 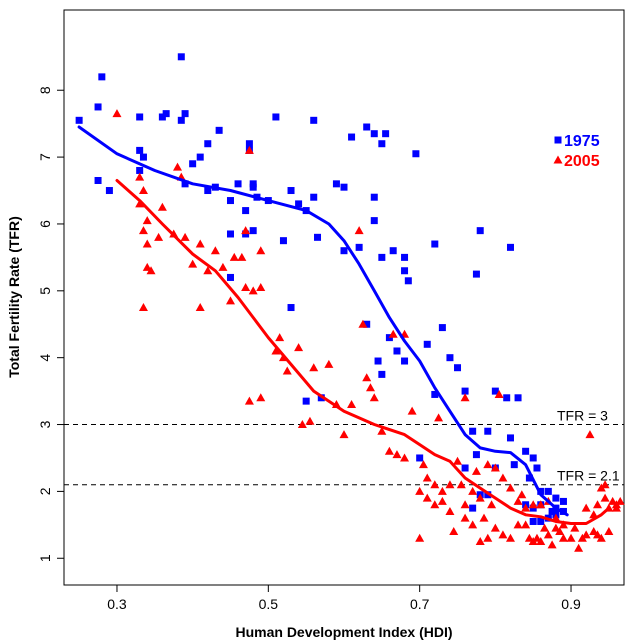 What do you see at coordinates (45, 558) in the screenshot?
I see `y-tick-label-0: 1` at bounding box center [45, 558].